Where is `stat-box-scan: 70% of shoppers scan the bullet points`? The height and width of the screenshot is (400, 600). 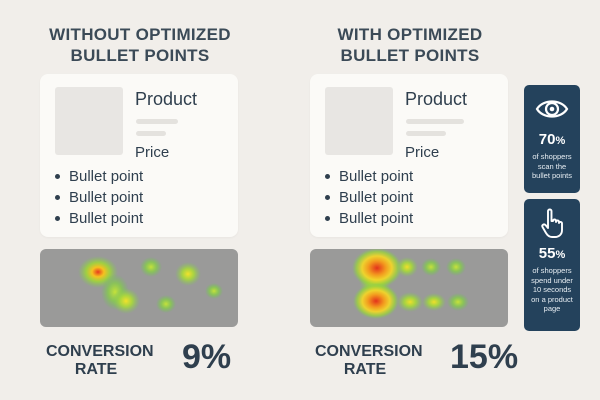 stat-box-scan: 70% of shoppers scan the bullet points is located at coordinates (552, 139).